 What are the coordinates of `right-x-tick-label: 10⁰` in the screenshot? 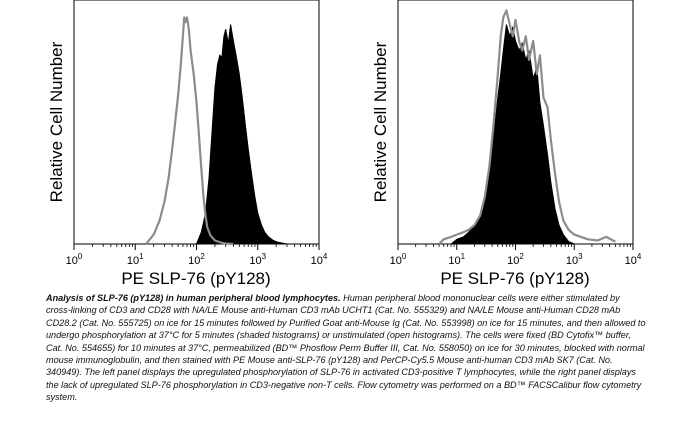 It's located at (398, 259).